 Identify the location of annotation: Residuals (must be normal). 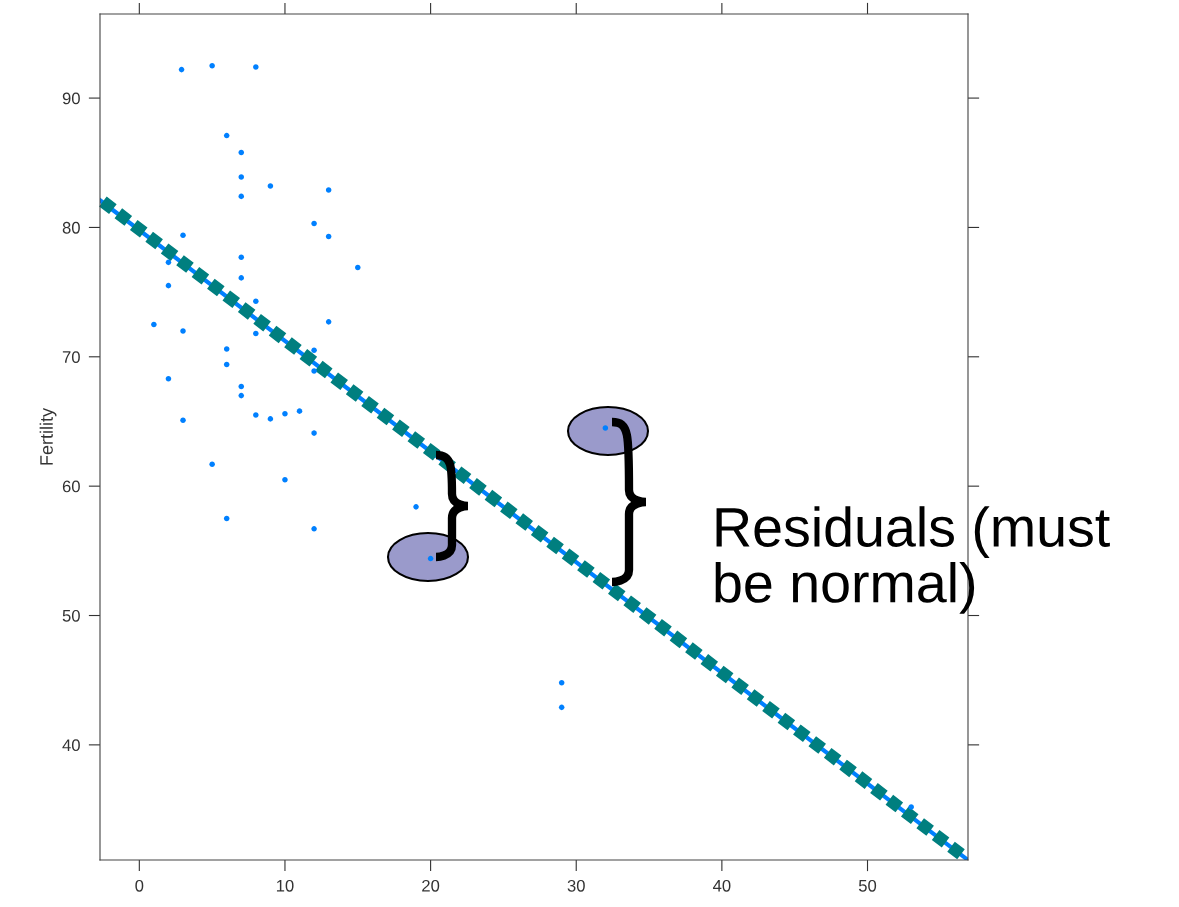
(912, 560).